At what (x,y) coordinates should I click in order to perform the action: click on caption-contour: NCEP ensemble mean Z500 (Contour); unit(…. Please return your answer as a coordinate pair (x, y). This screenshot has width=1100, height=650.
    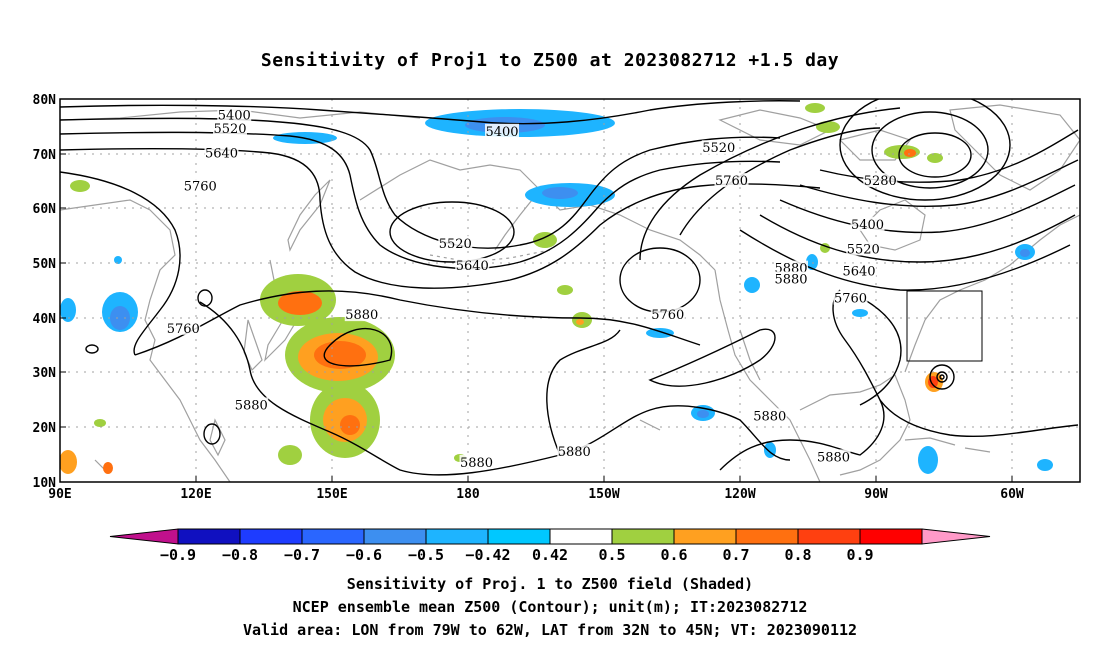
    Looking at the image, I should click on (550, 607).